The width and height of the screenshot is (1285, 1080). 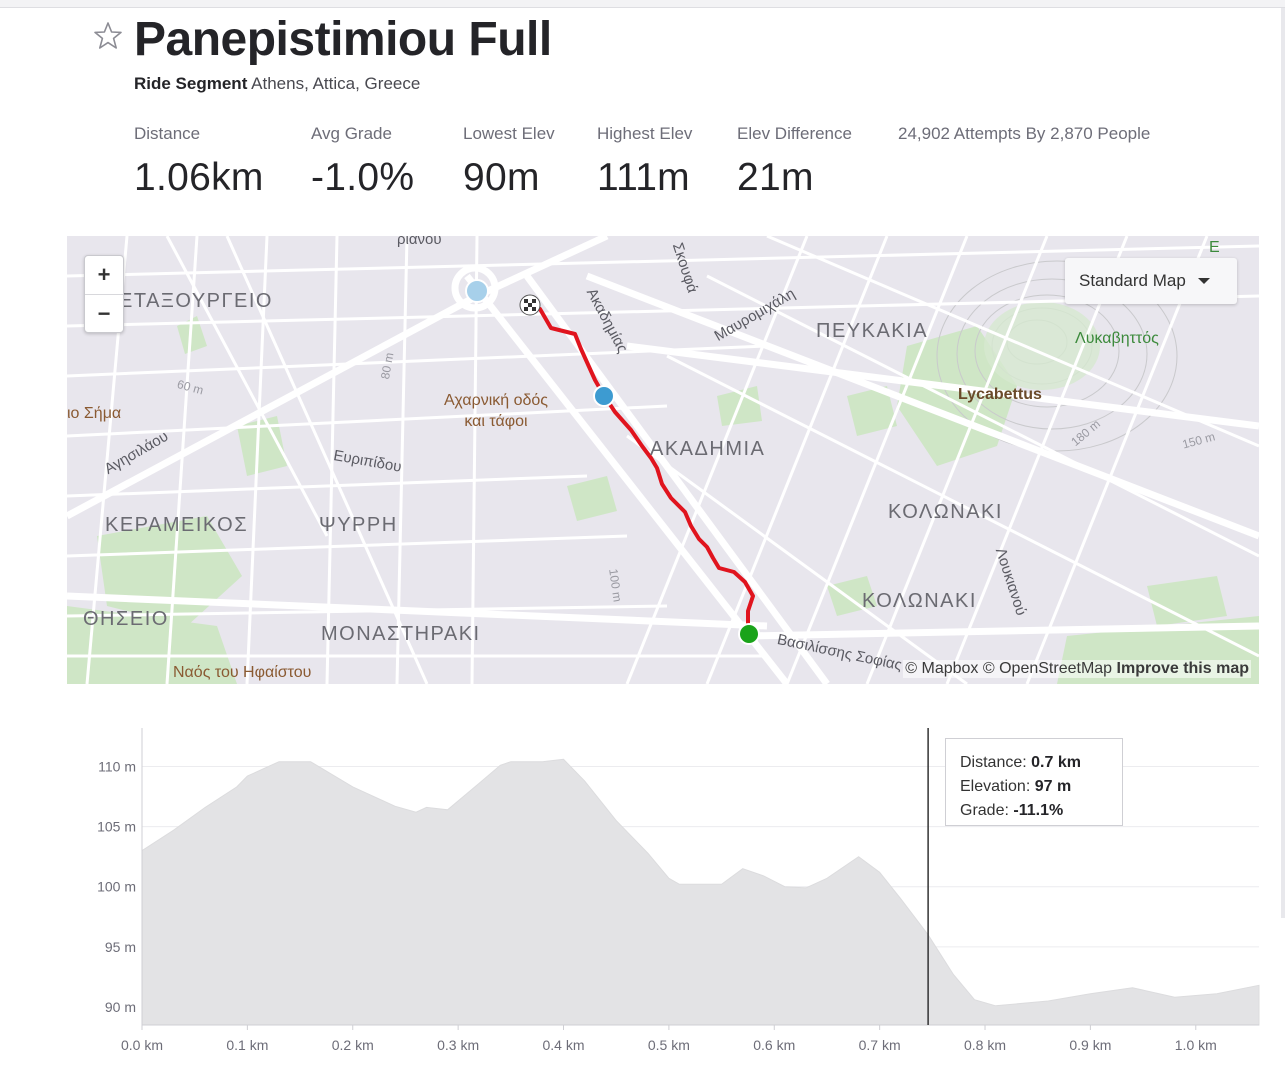 I want to click on map-label-kerameikos: ΚΕΡΑΜΕΙΚΟΣ, so click(x=177, y=525).